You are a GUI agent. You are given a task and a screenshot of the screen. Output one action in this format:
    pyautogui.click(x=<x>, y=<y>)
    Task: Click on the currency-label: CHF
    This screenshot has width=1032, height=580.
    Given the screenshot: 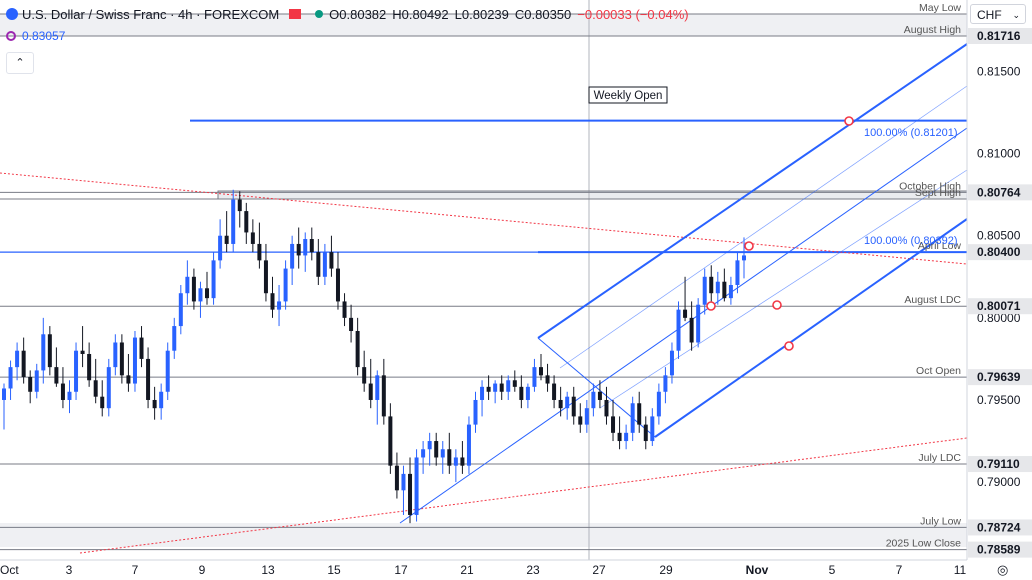 What is the action you would take?
    pyautogui.click(x=989, y=15)
    